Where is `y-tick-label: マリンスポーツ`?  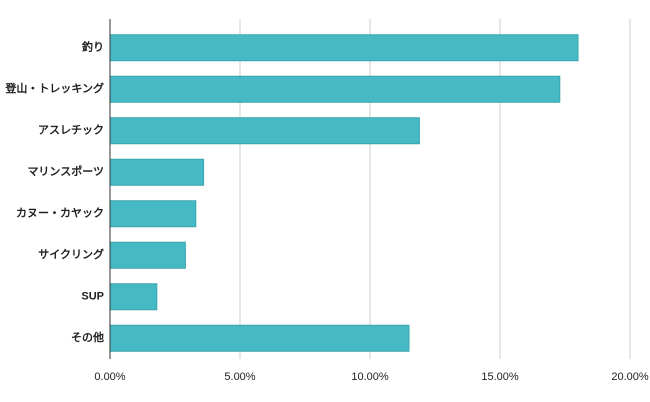 y-tick-label: マリンスポーツ is located at coordinates (65, 171).